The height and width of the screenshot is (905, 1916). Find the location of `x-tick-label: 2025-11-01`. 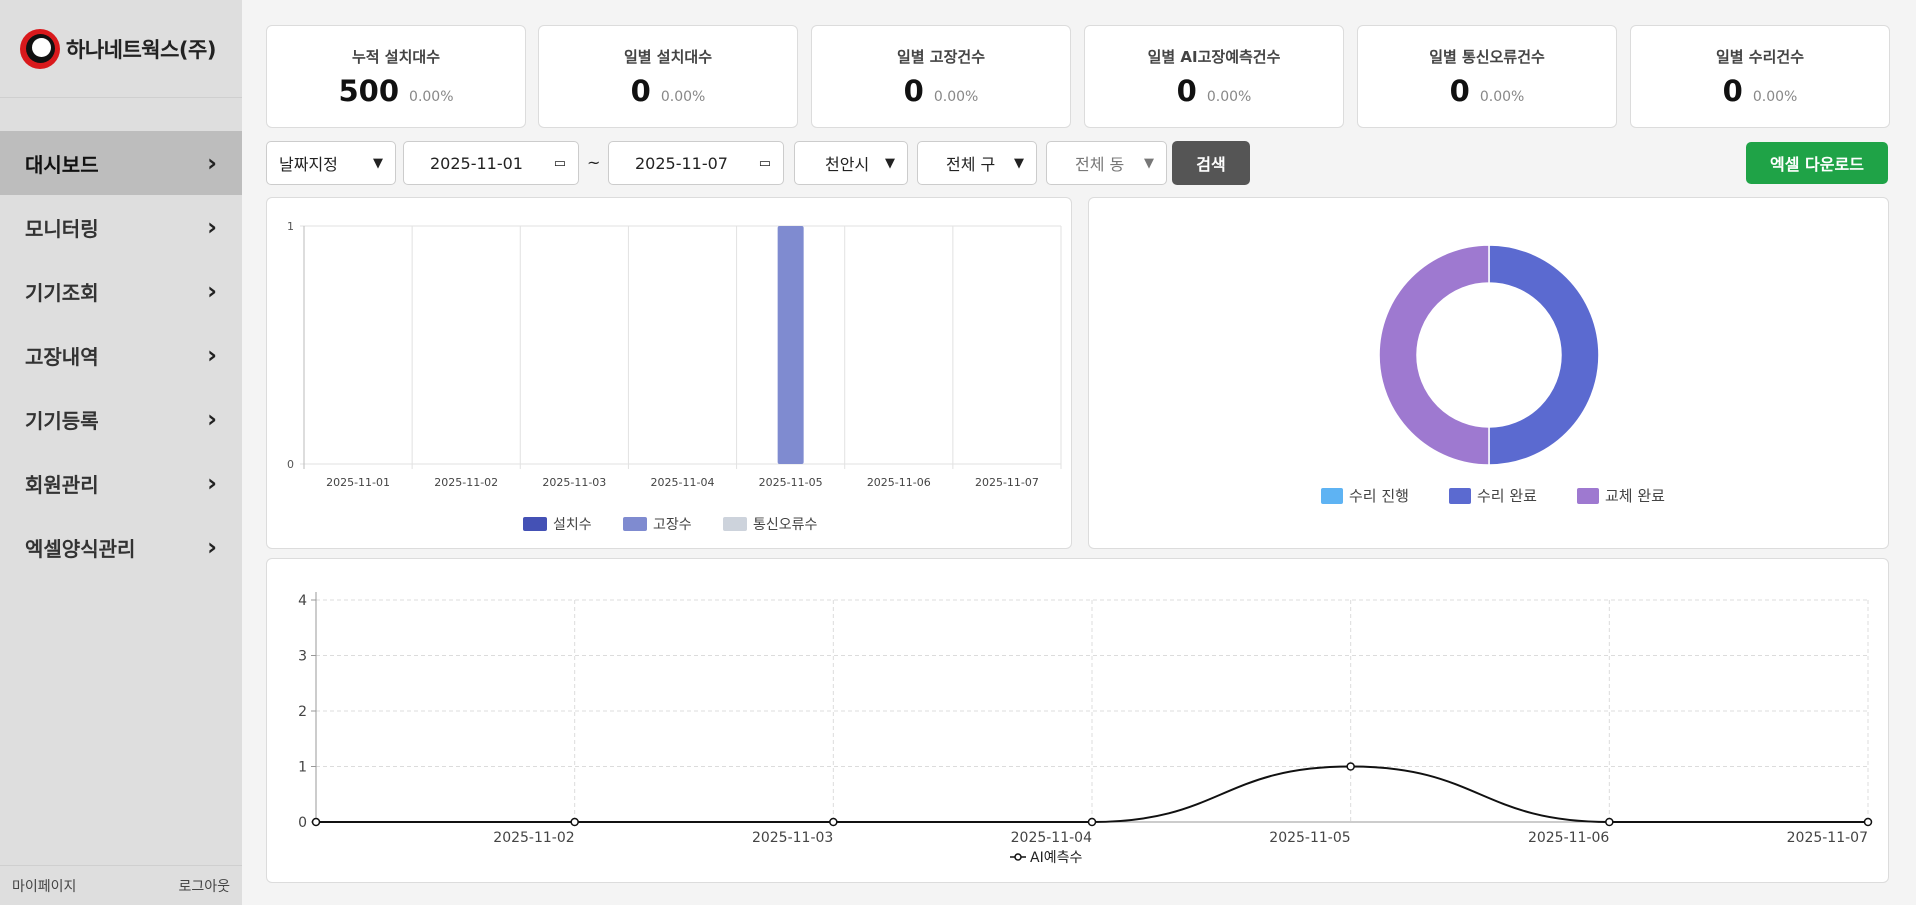

x-tick-label: 2025-11-01 is located at coordinates (358, 482).